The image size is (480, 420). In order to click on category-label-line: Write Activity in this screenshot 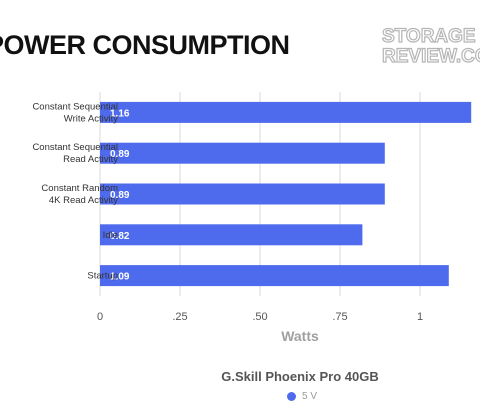, I will do `click(91, 118)`.